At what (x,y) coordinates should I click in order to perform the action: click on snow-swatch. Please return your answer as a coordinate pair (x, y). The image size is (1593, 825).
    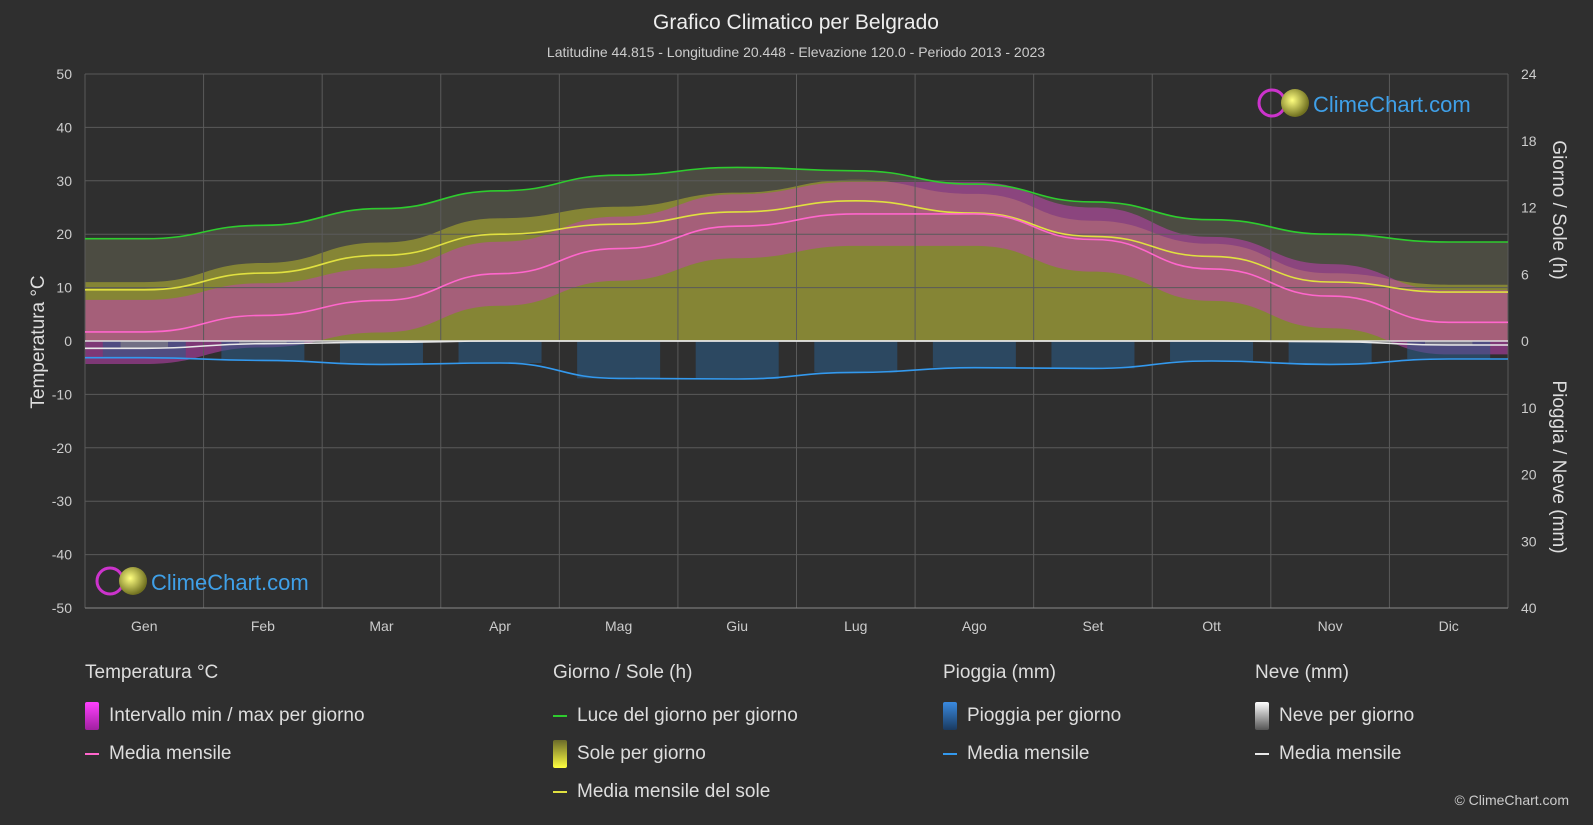
    Looking at the image, I should click on (1262, 716).